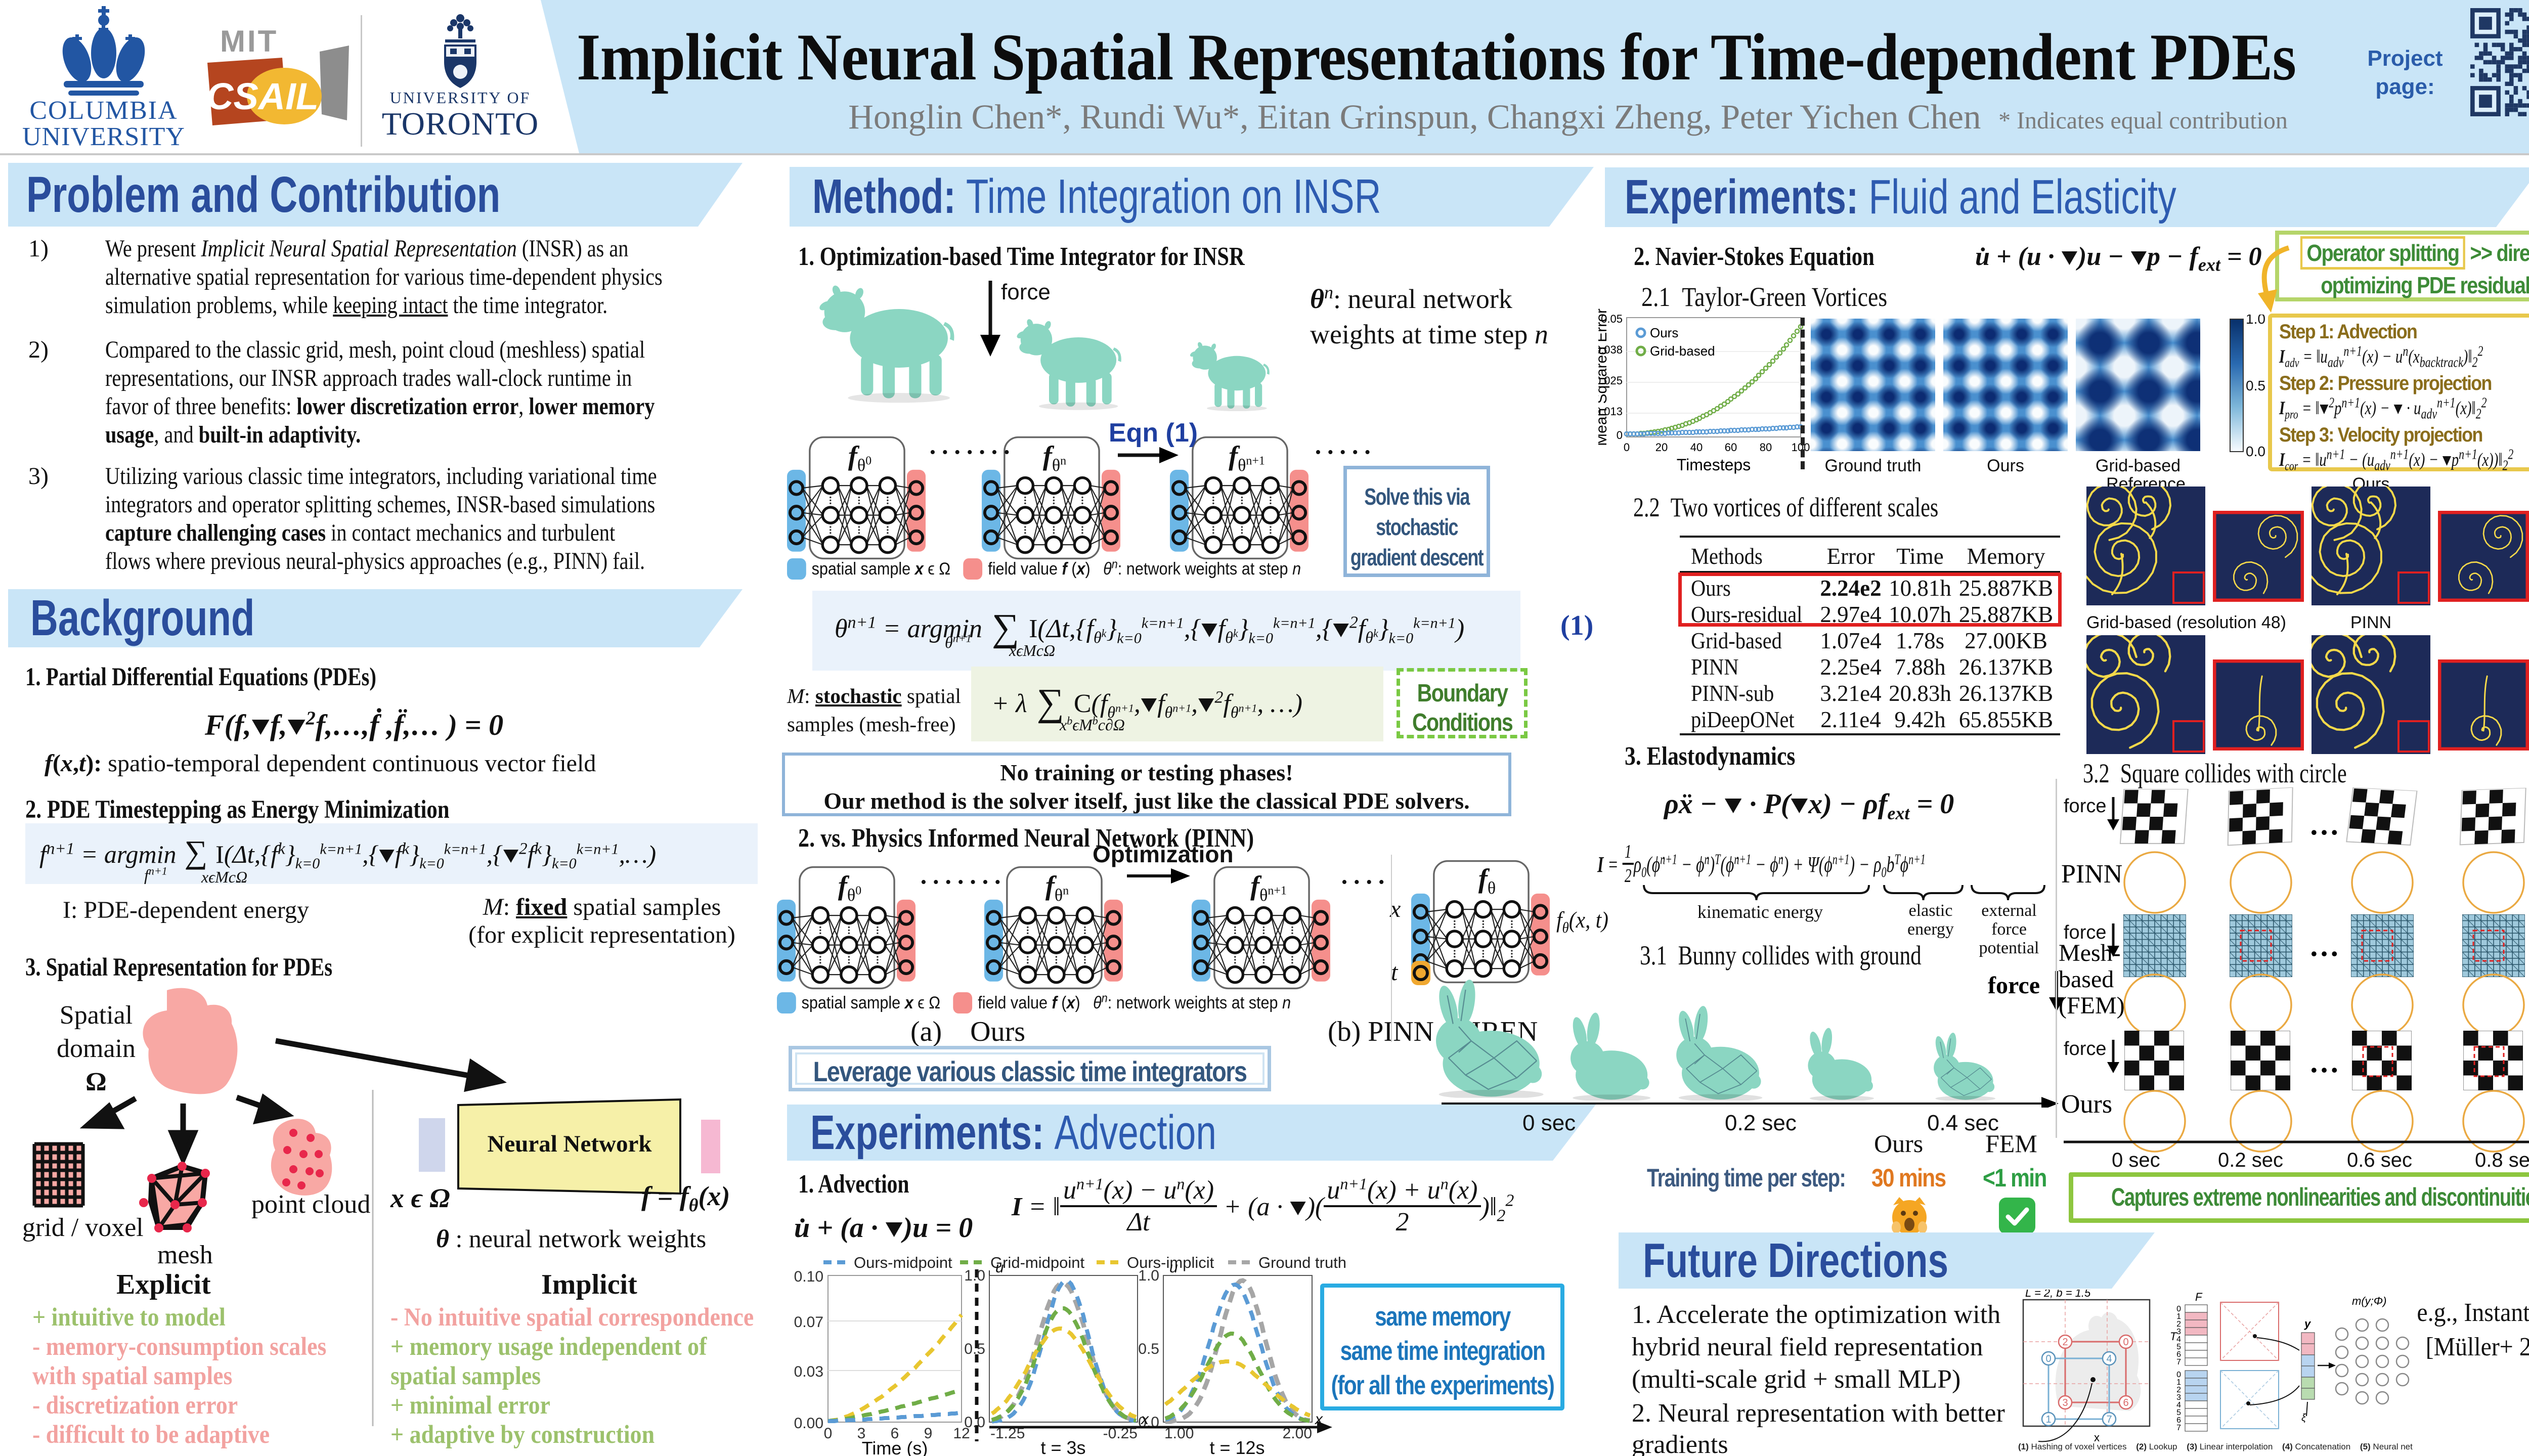 The image size is (2529, 1456). I want to click on svg-text: Mesh-, so click(2090, 953).